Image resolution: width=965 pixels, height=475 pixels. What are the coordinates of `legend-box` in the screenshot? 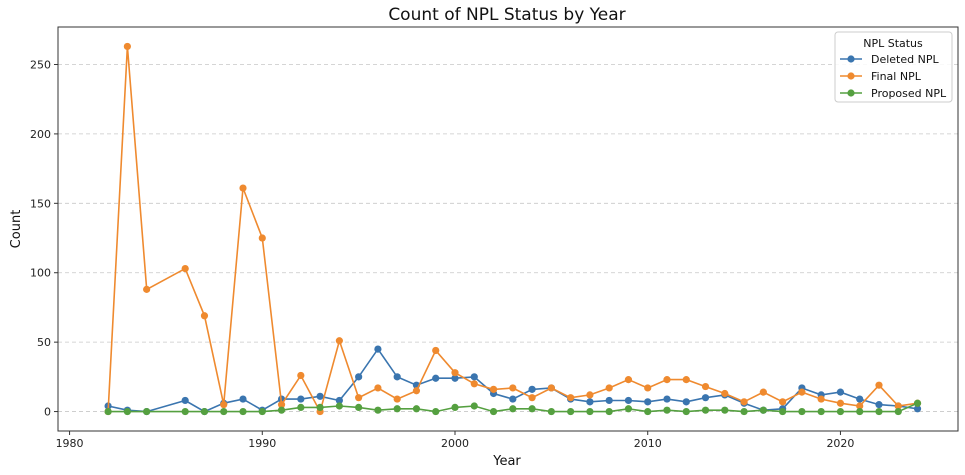 It's located at (893, 67).